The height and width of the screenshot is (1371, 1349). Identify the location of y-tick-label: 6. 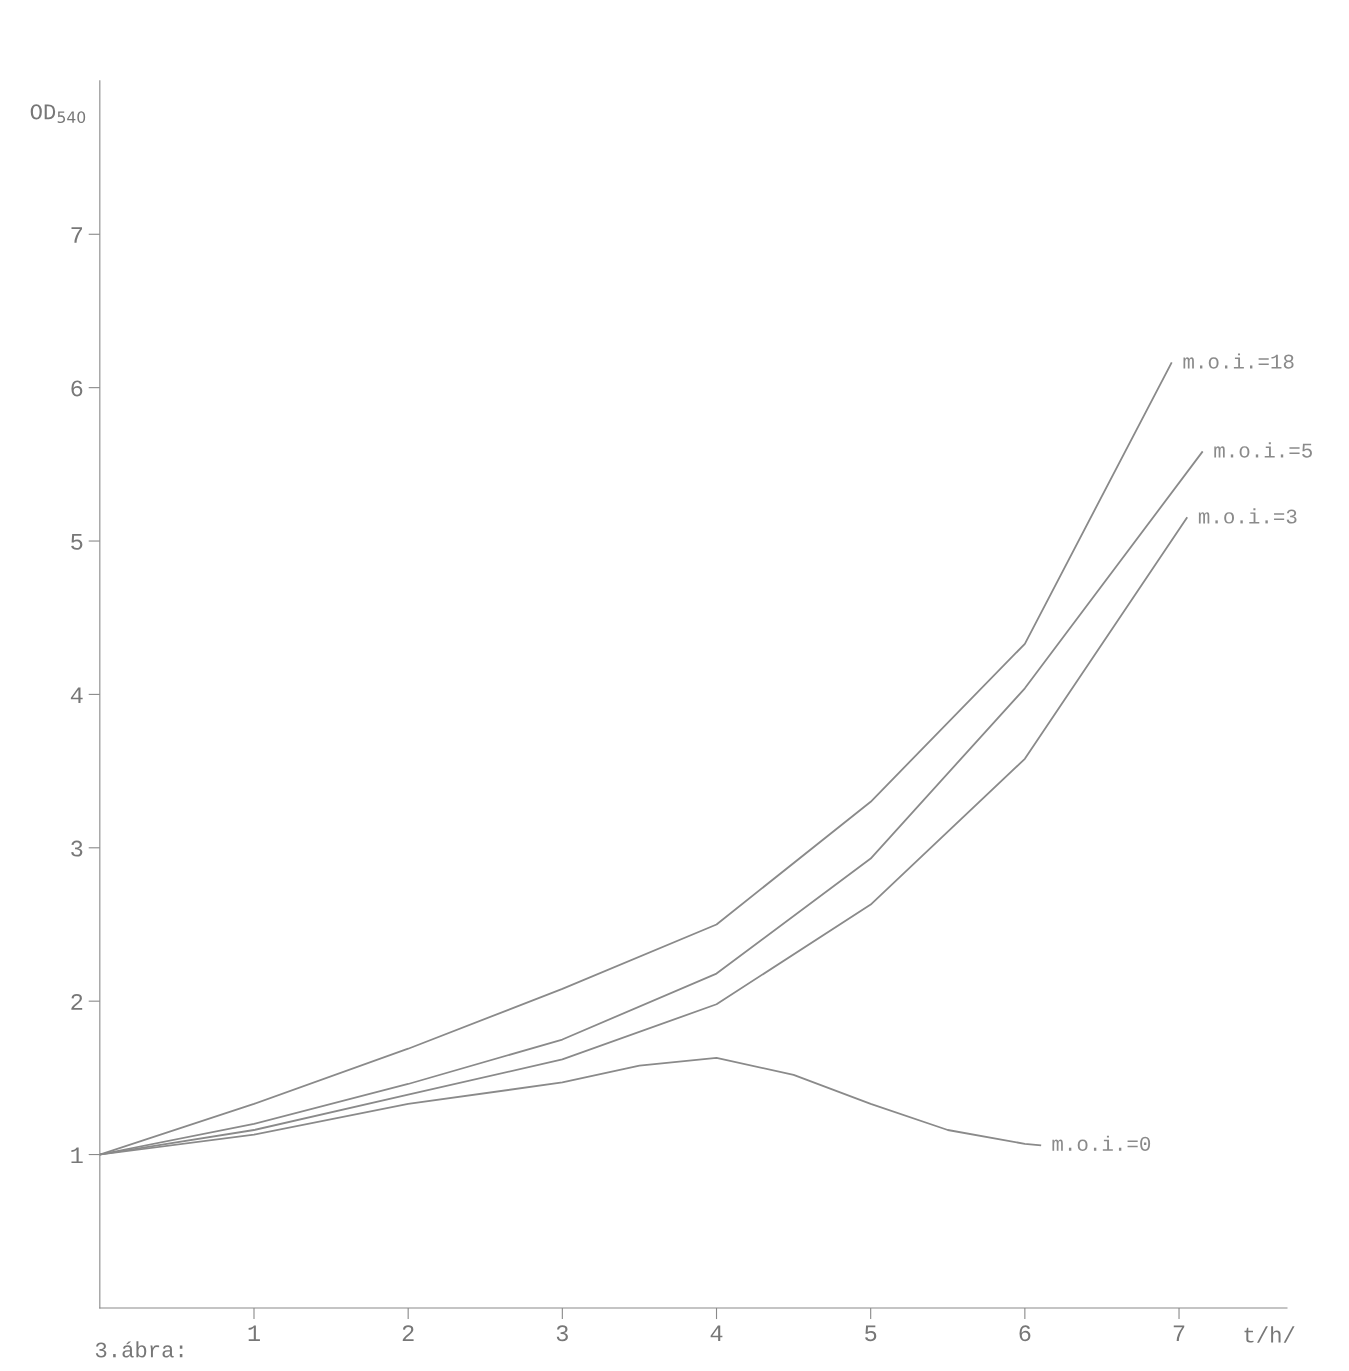
(77, 388).